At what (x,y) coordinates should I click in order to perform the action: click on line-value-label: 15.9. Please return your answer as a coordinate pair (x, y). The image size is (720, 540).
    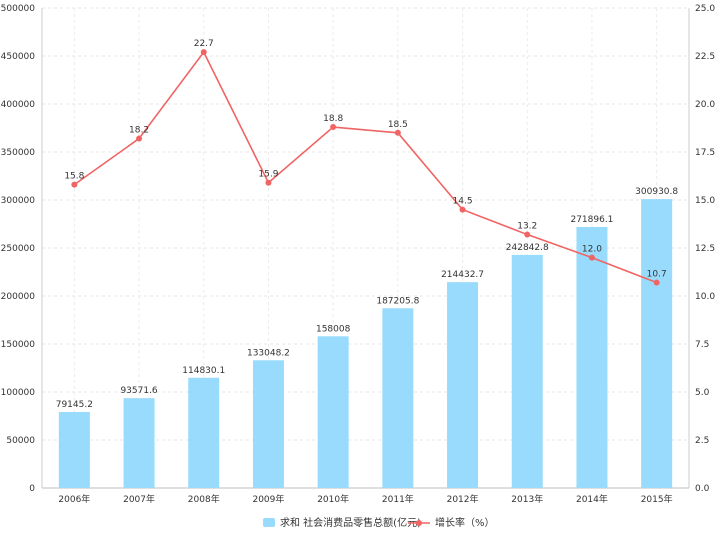
    Looking at the image, I should click on (268, 175).